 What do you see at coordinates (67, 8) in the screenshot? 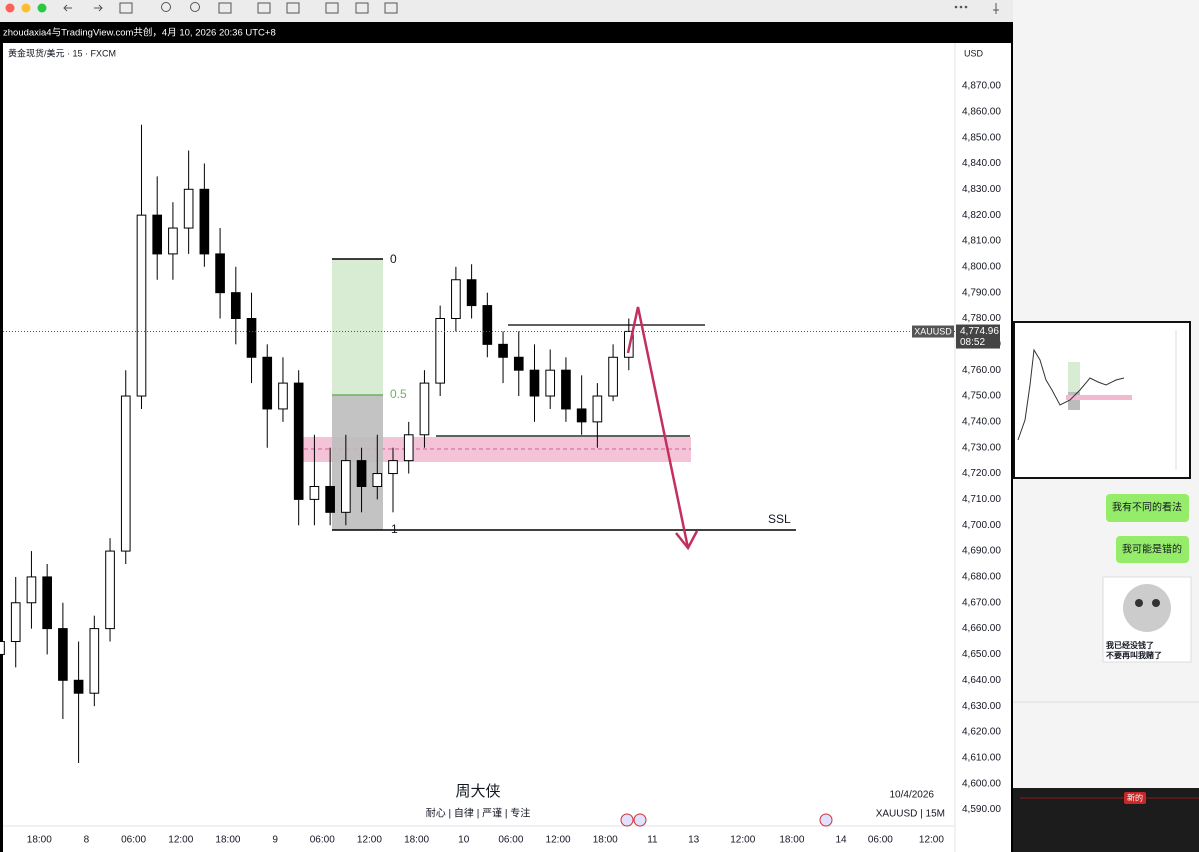
I see `back-button` at bounding box center [67, 8].